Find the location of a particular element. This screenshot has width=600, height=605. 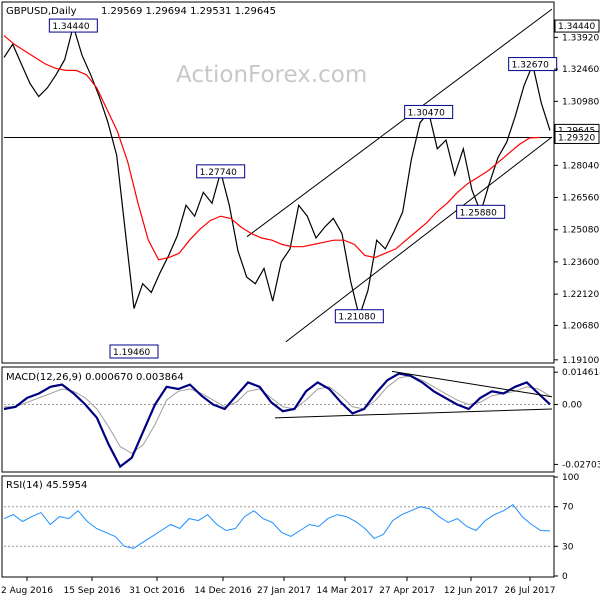

price-label-text: 1.21080 is located at coordinates (356, 318).